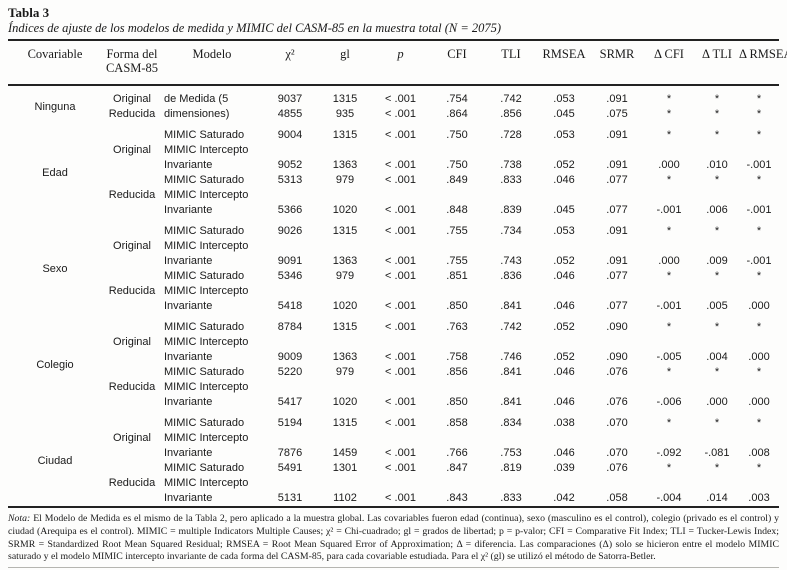  What do you see at coordinates (290, 453) in the screenshot?
I see `chi2-cell: 7876` at bounding box center [290, 453].